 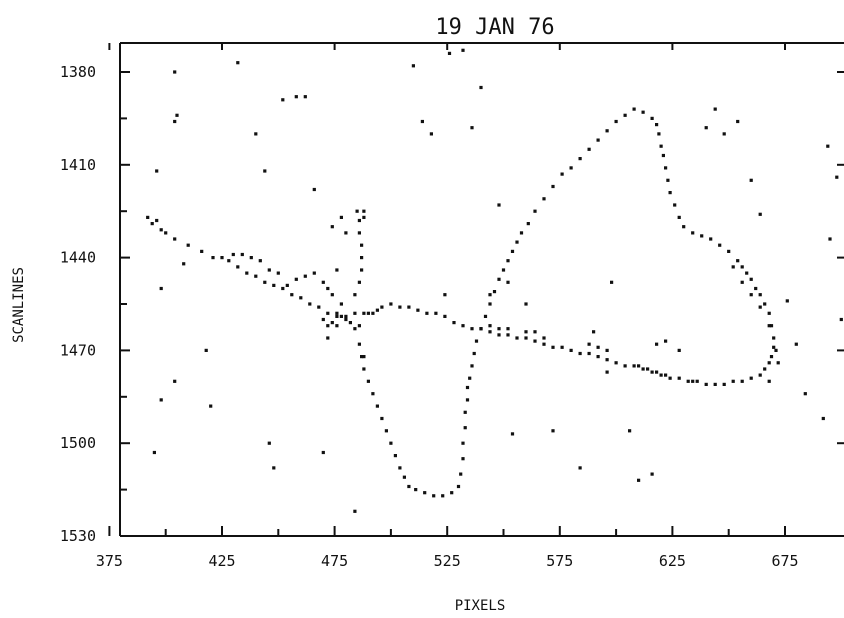 What do you see at coordinates (78, 443) in the screenshot?
I see `y-tick-label: 1500` at bounding box center [78, 443].